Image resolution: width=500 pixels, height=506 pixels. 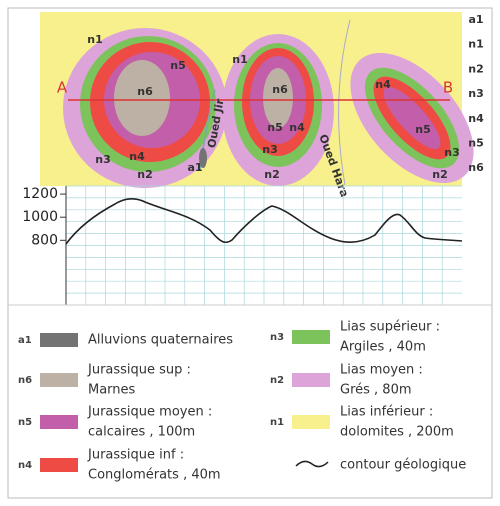 What do you see at coordinates (25, 465) in the screenshot?
I see `legend-code: n4` at bounding box center [25, 465].